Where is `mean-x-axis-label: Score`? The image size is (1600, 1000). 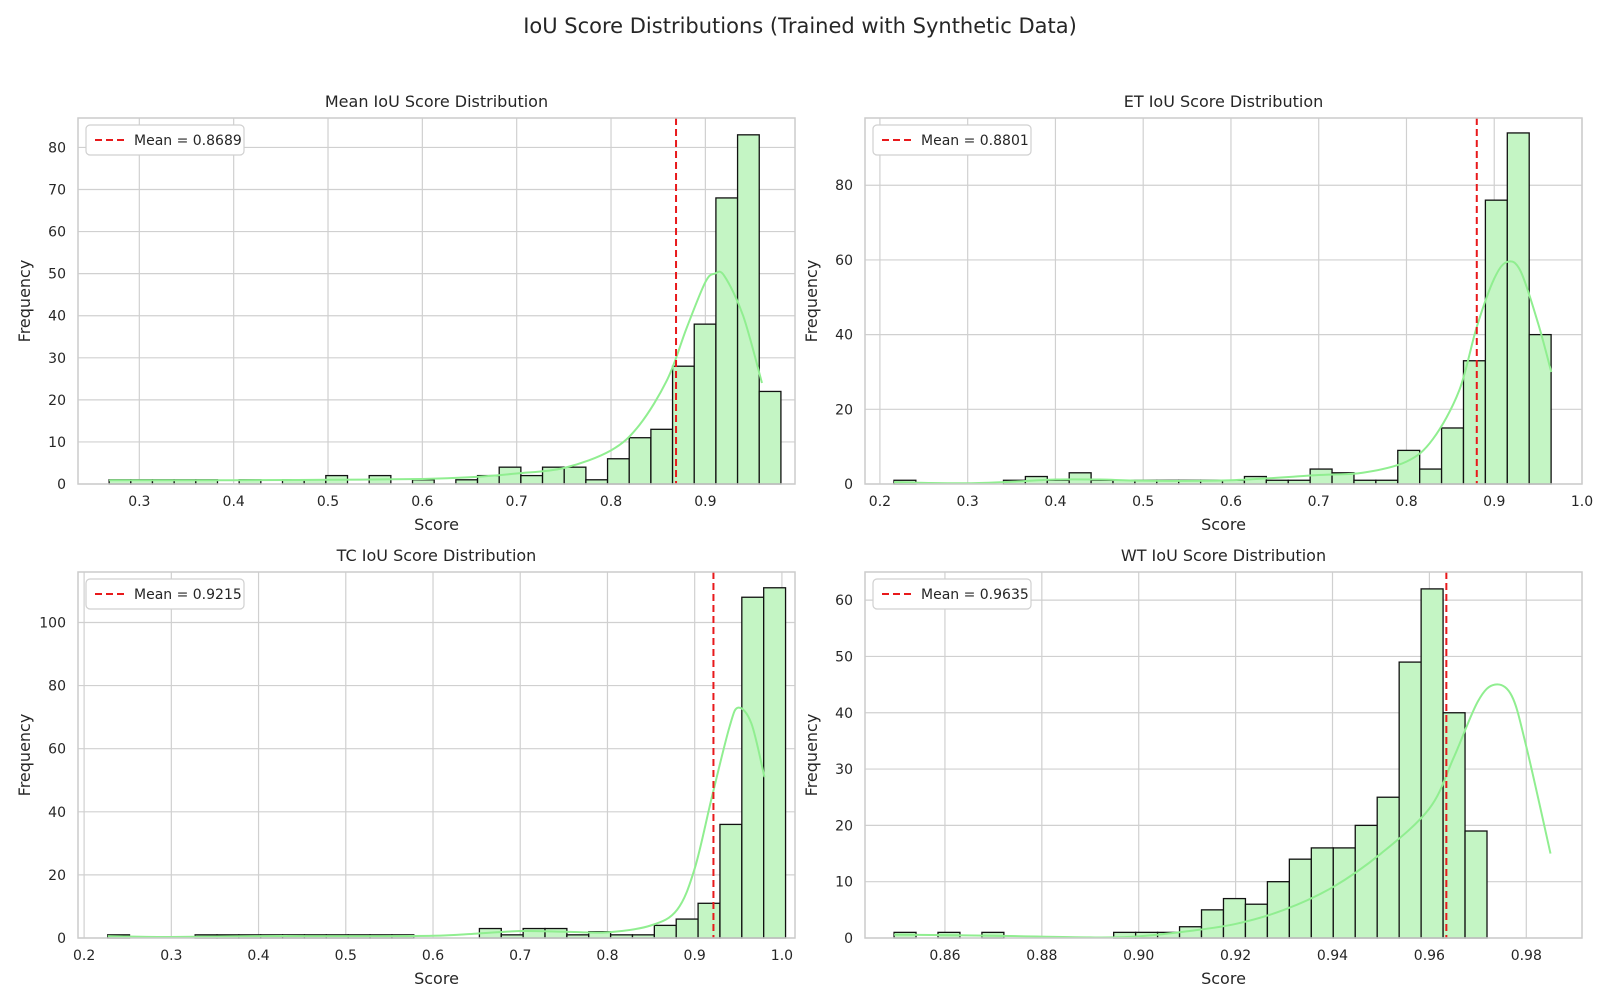 mean-x-axis-label: Score is located at coordinates (436, 524).